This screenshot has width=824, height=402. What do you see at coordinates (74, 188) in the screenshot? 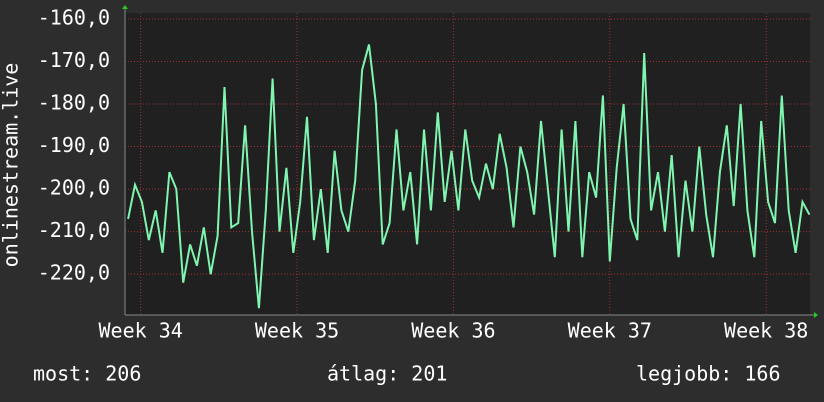
I see `y-tick-label: -200,0` at bounding box center [74, 188].